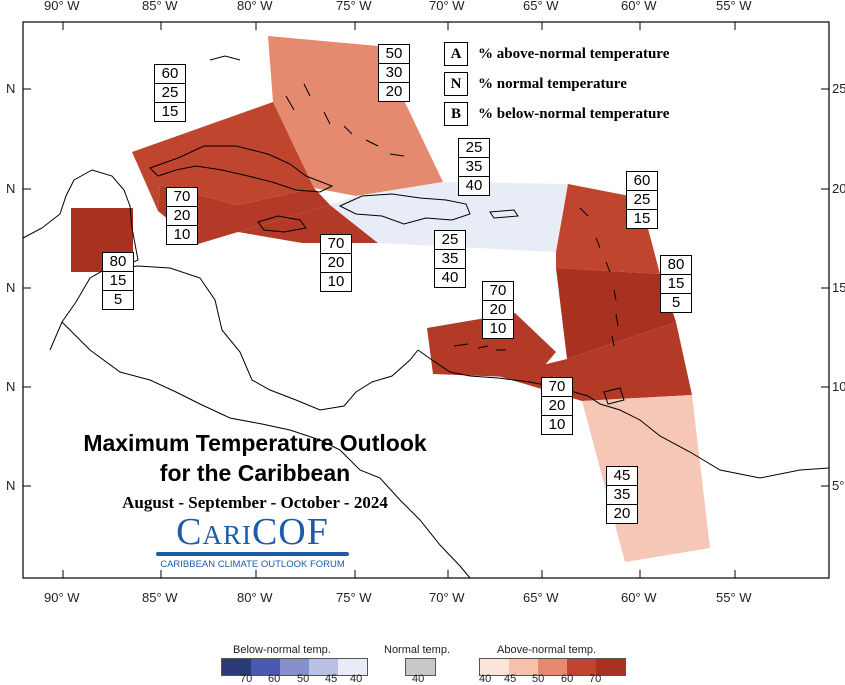  I want to click on lat-label-left-15: N, so click(11, 287).